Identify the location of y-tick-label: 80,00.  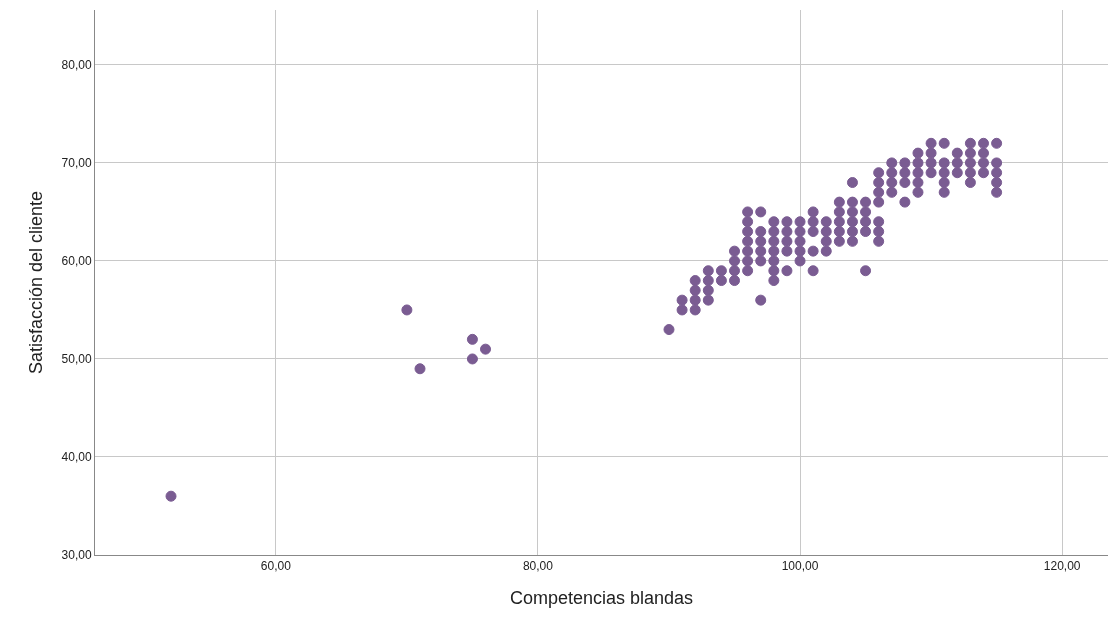
(76, 65).